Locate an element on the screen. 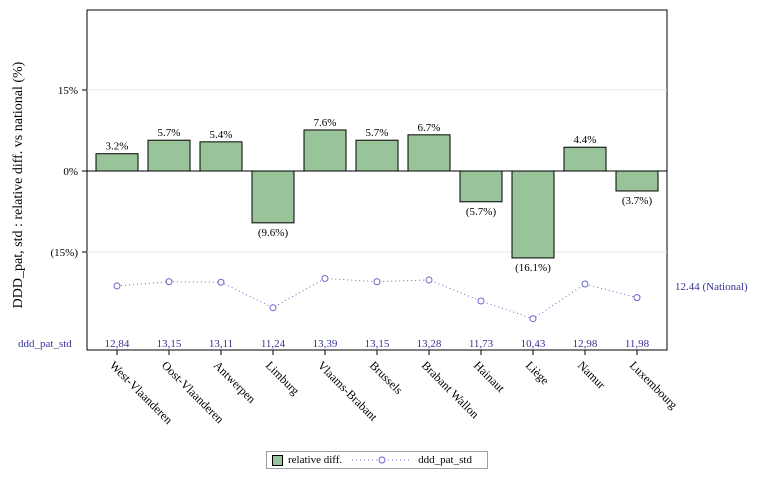 This screenshot has width=768, height=480. bar-value-label: 5.4% is located at coordinates (221, 135).